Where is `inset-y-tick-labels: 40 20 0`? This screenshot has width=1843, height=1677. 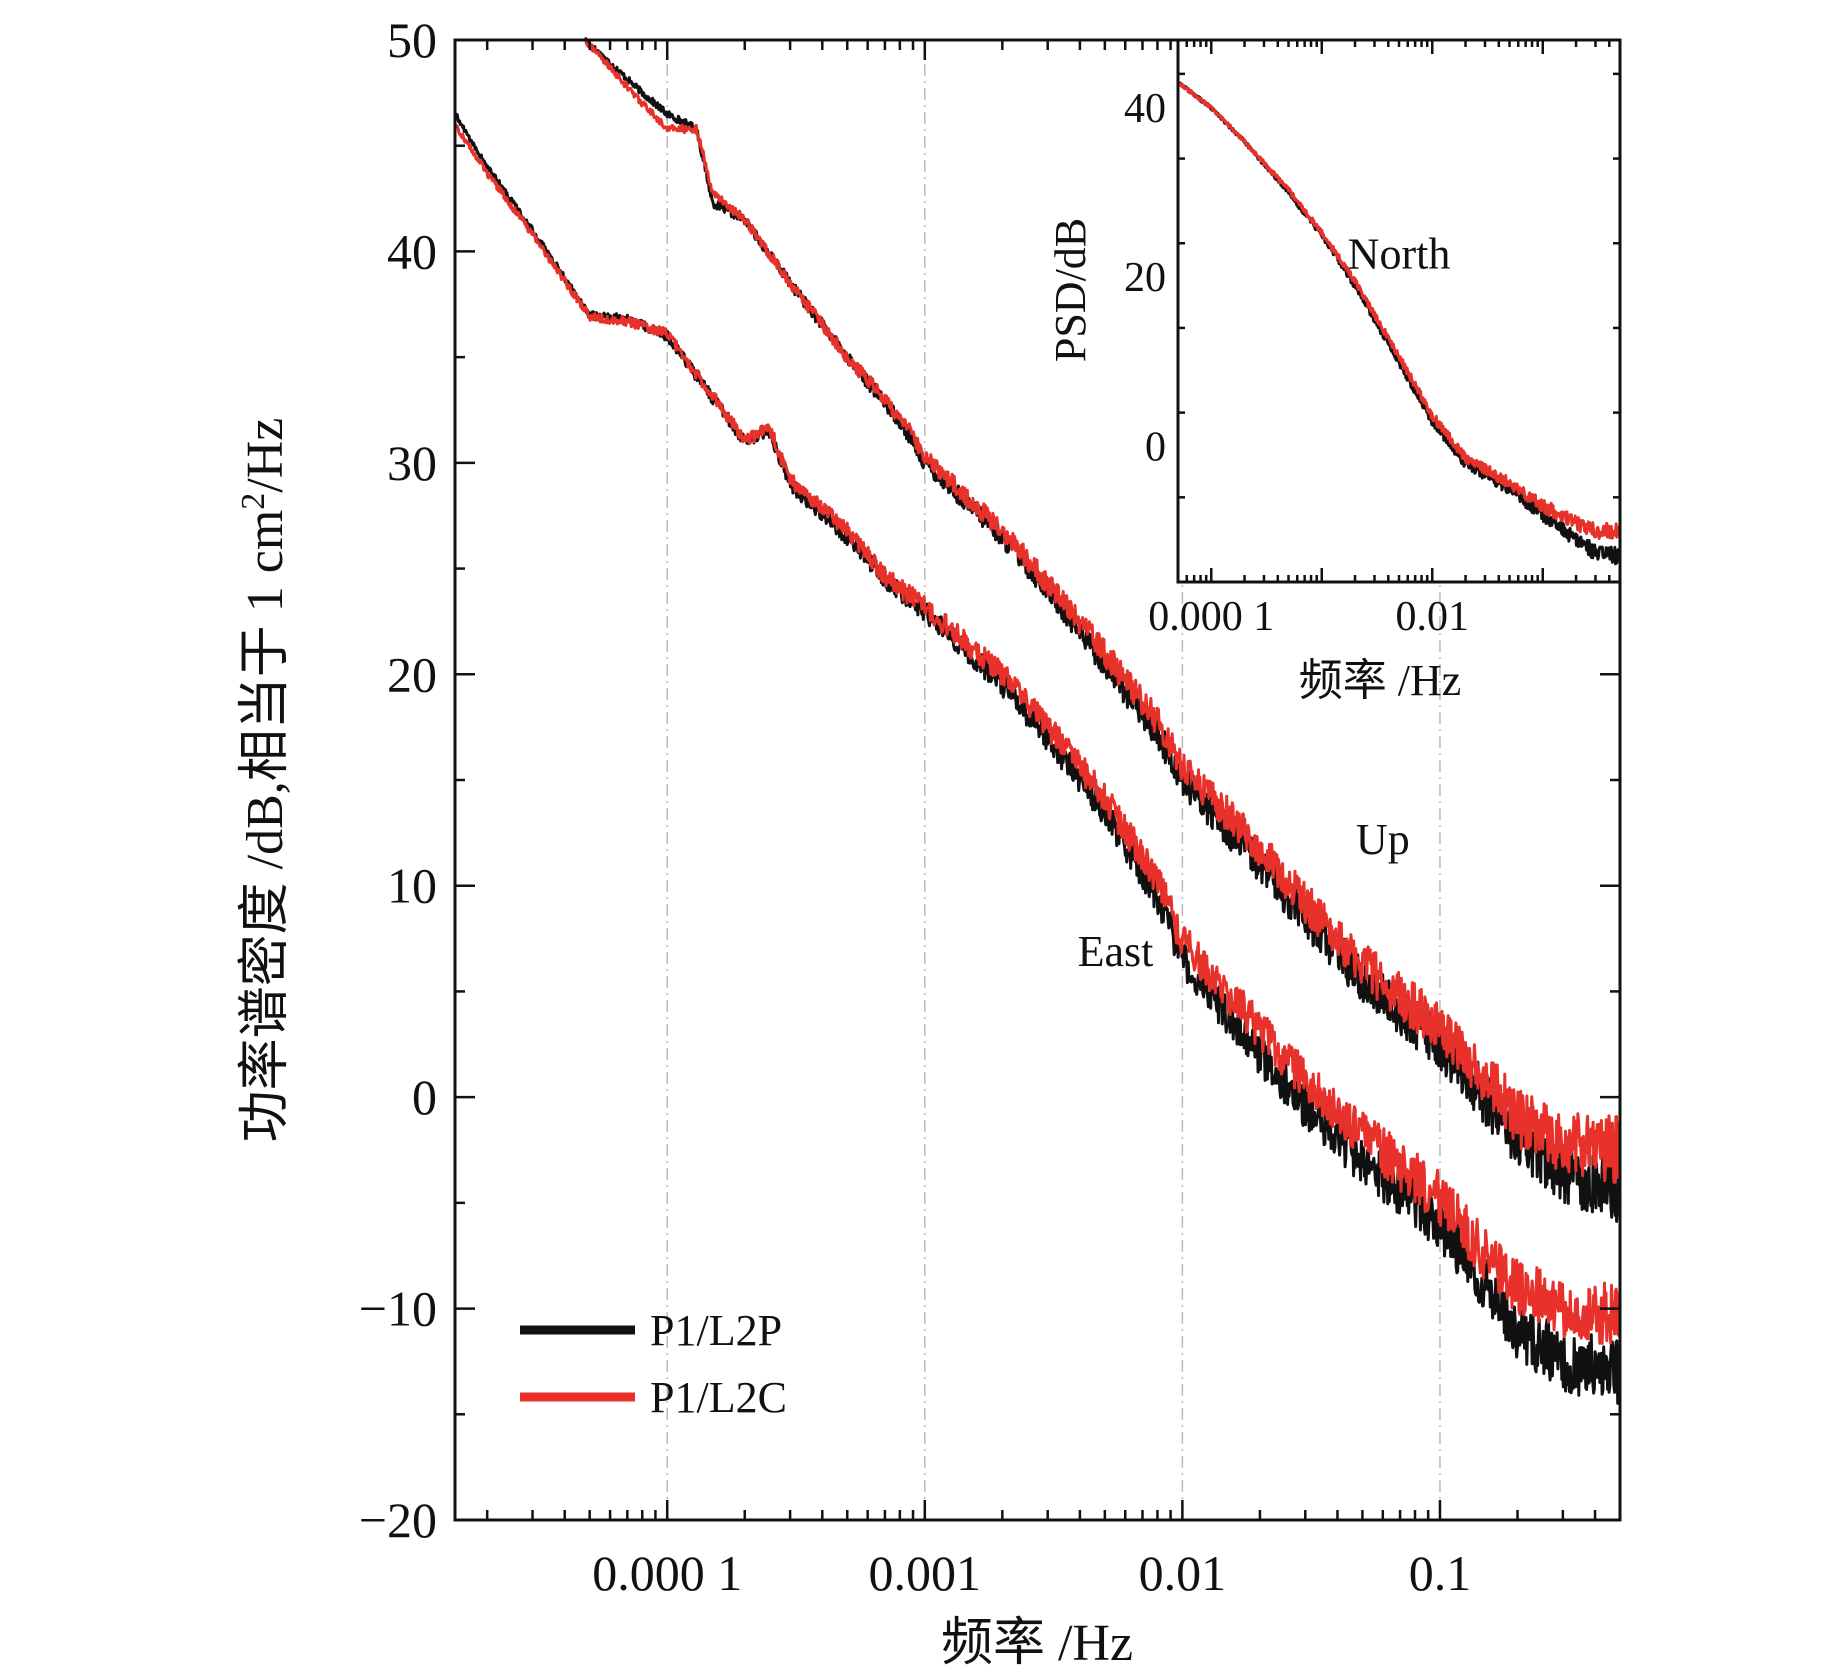
inset-y-tick-labels: 40 20 0 is located at coordinates (1145, 278).